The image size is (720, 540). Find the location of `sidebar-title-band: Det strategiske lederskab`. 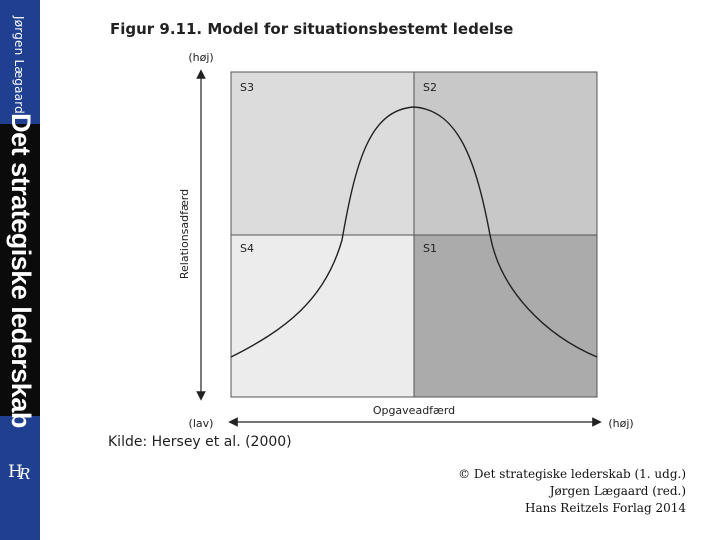

sidebar-title-band: Det strategiske lederskab is located at coordinates (20, 270).